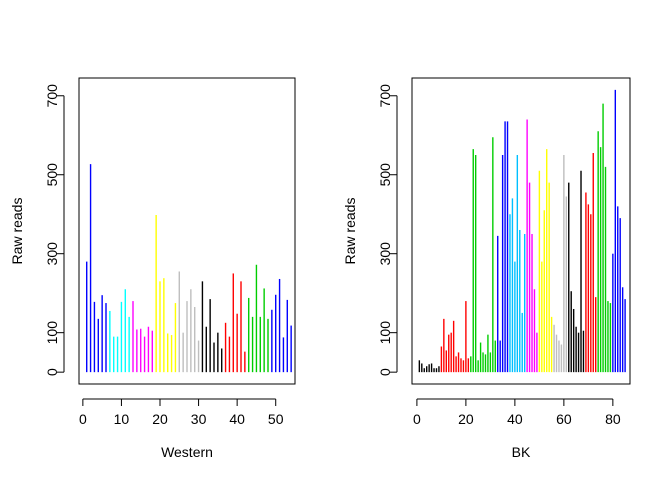 Image resolution: width=672 pixels, height=480 pixels. What do you see at coordinates (52, 254) in the screenshot?
I see `western-y-tick-label: 300` at bounding box center [52, 254].